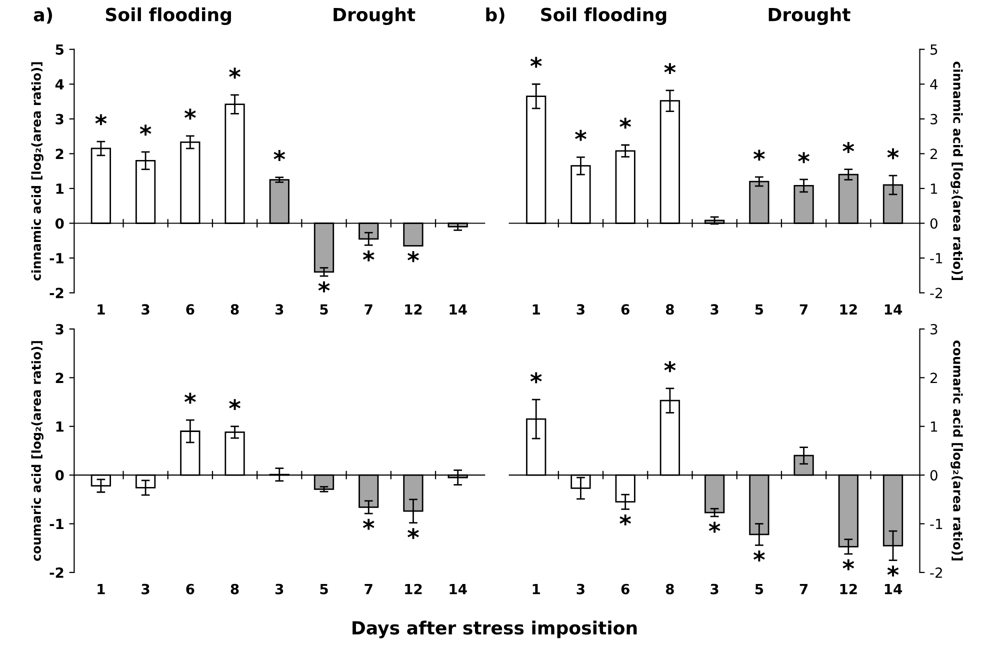 Image resolution: width=989 pixels, height=658 pixels. What do you see at coordinates (494, 629) in the screenshot?
I see `x-axis-title: Days after stress imposition` at bounding box center [494, 629].